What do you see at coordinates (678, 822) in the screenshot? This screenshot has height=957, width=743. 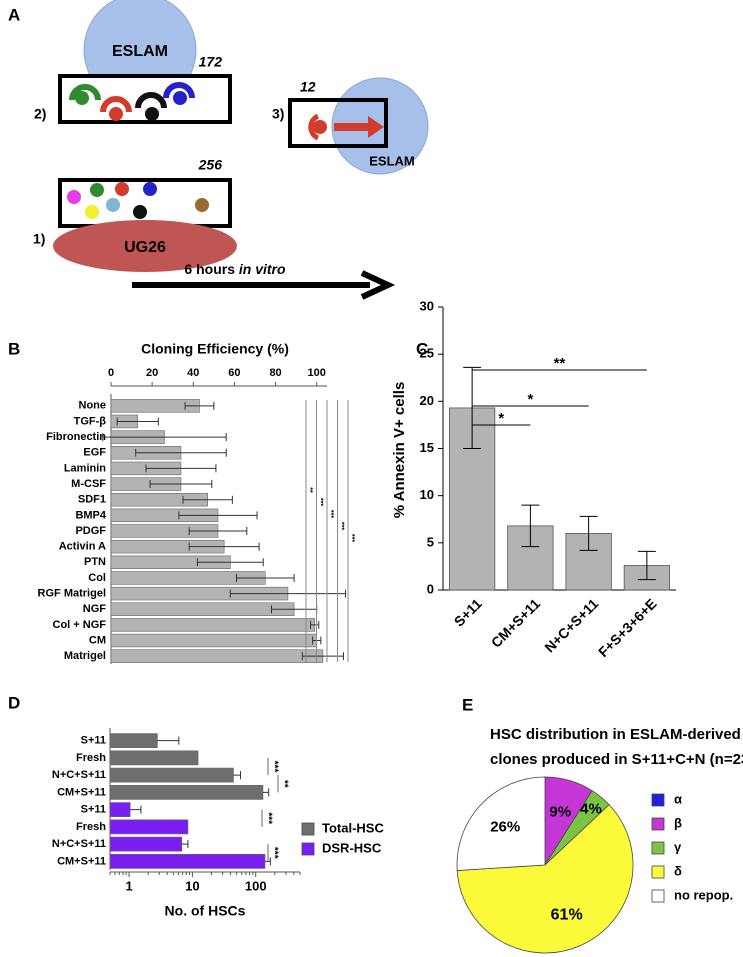 I see `legend-label: β` at bounding box center [678, 822].